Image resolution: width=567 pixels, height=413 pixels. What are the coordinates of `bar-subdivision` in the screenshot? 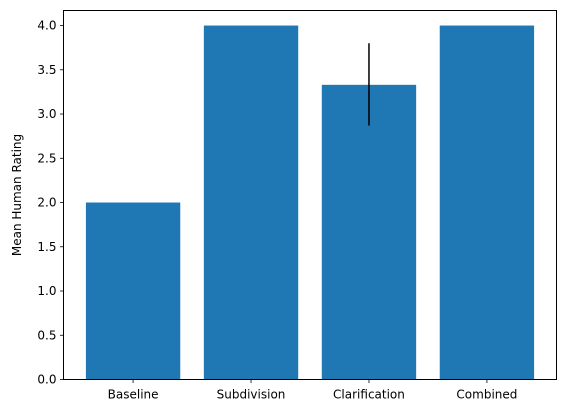 It's located at (251, 202).